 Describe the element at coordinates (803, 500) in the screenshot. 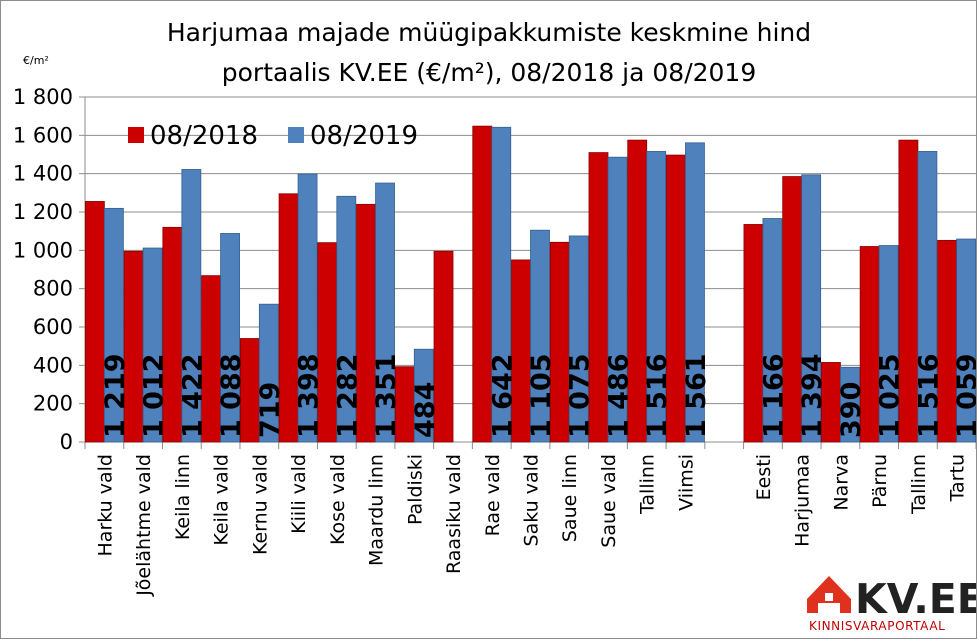

I see `category-label: Harjumaa` at that location.